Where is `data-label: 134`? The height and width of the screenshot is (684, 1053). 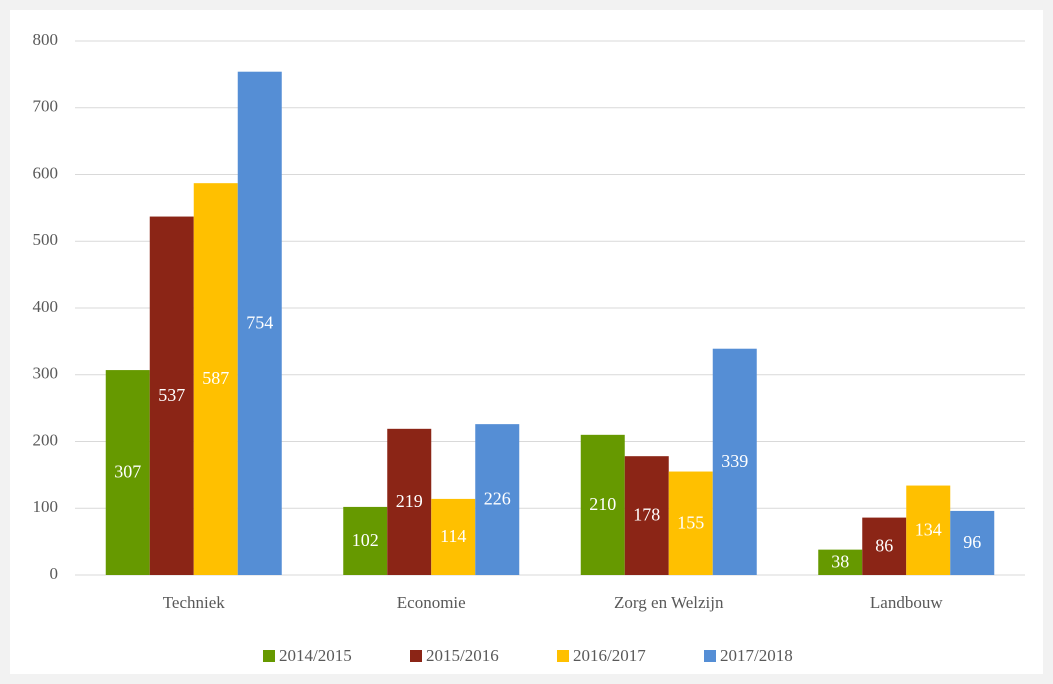
data-label: 134 is located at coordinates (928, 529).